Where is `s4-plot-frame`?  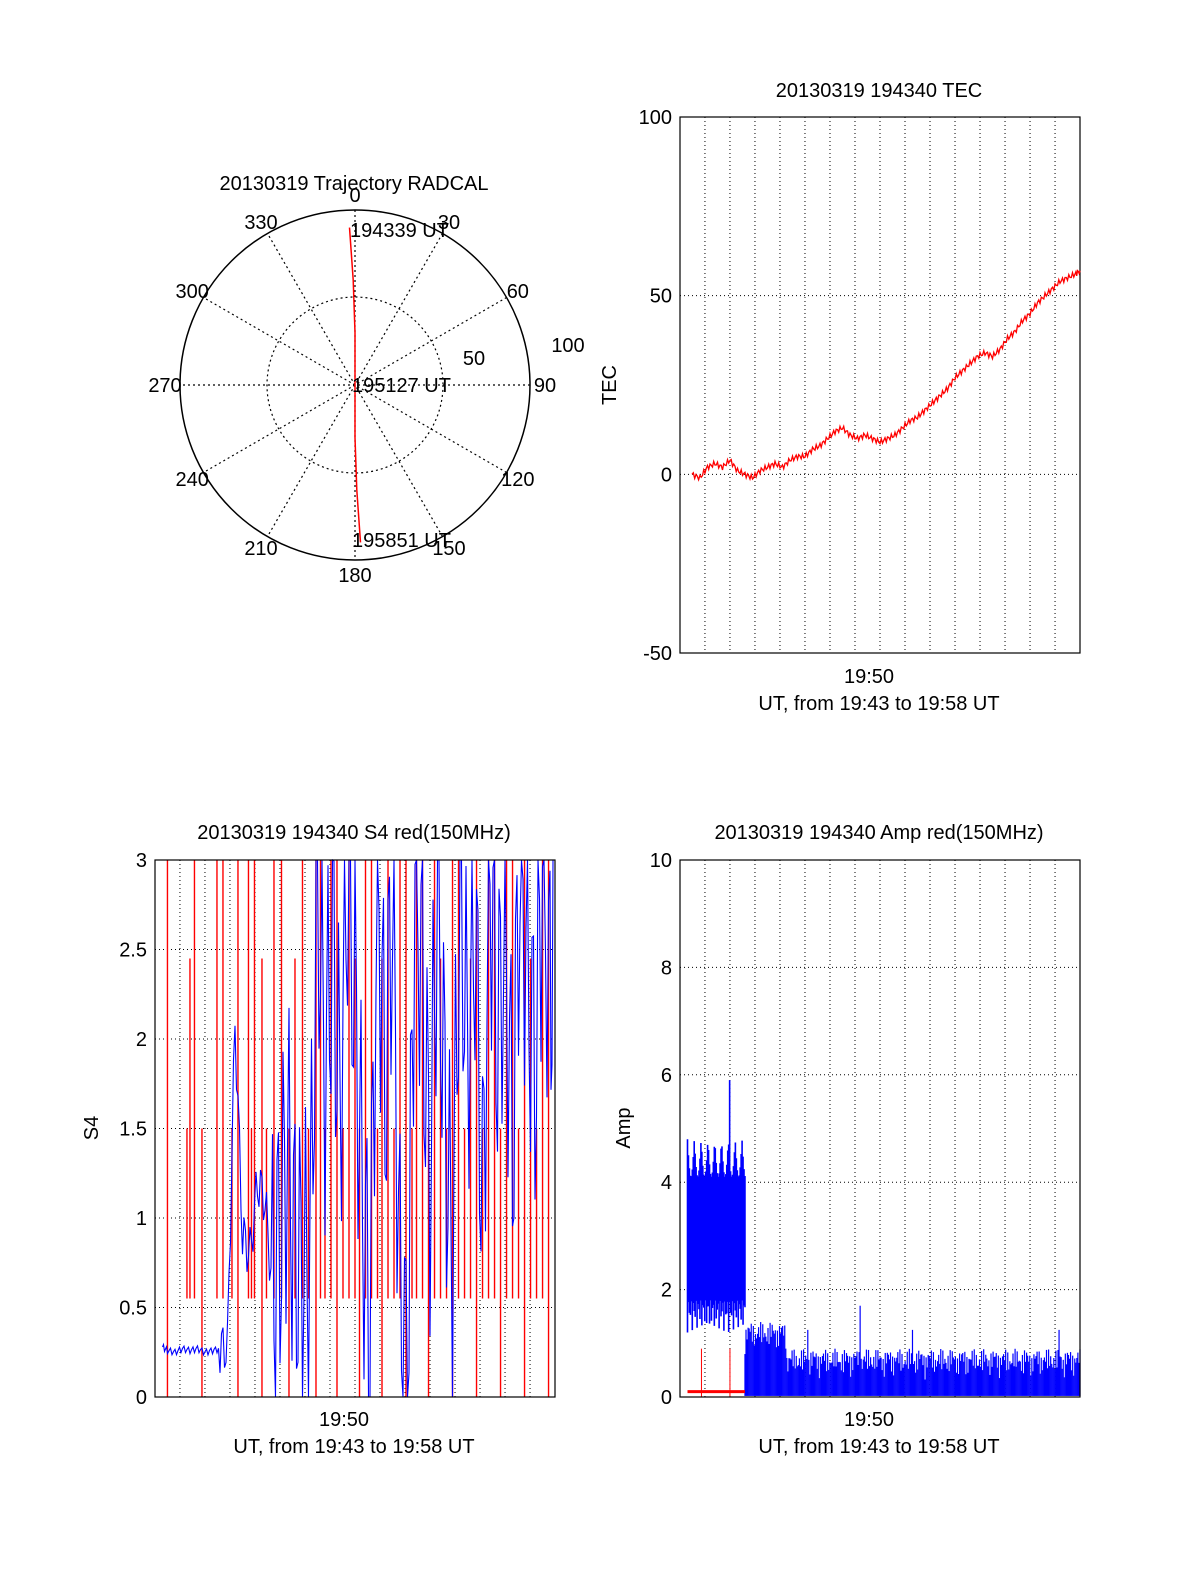
s4-plot-frame is located at coordinates (355, 1128).